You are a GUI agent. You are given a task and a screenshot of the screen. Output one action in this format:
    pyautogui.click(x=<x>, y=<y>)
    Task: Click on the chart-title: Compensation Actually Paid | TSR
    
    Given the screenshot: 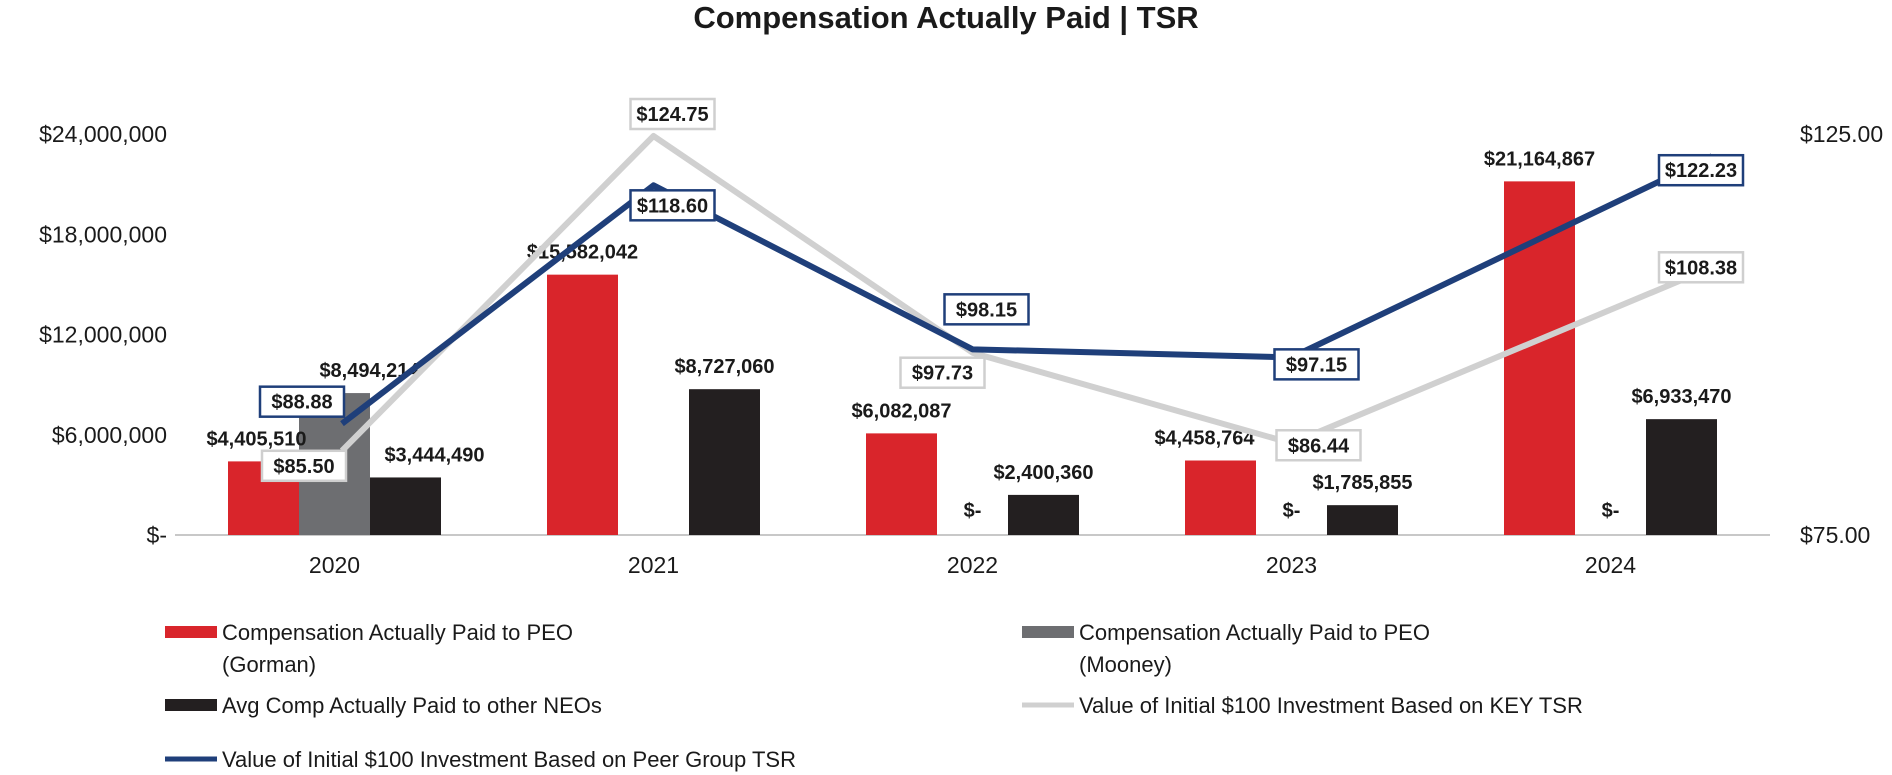 What is the action you would take?
    pyautogui.click(x=945, y=17)
    